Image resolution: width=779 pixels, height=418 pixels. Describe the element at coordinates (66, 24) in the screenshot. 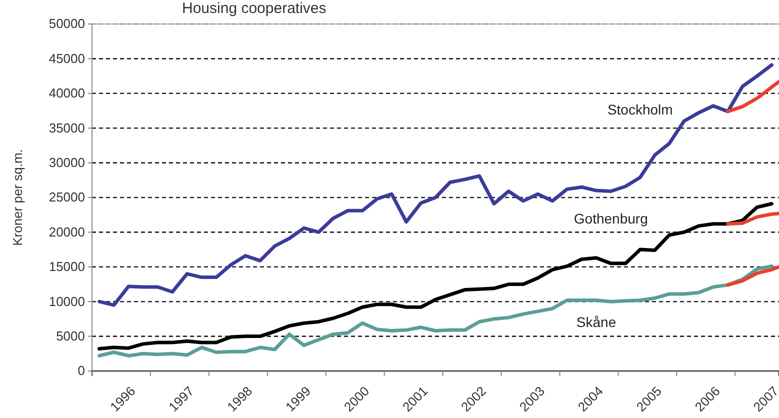

I see `y-tick-label: 50000` at that location.